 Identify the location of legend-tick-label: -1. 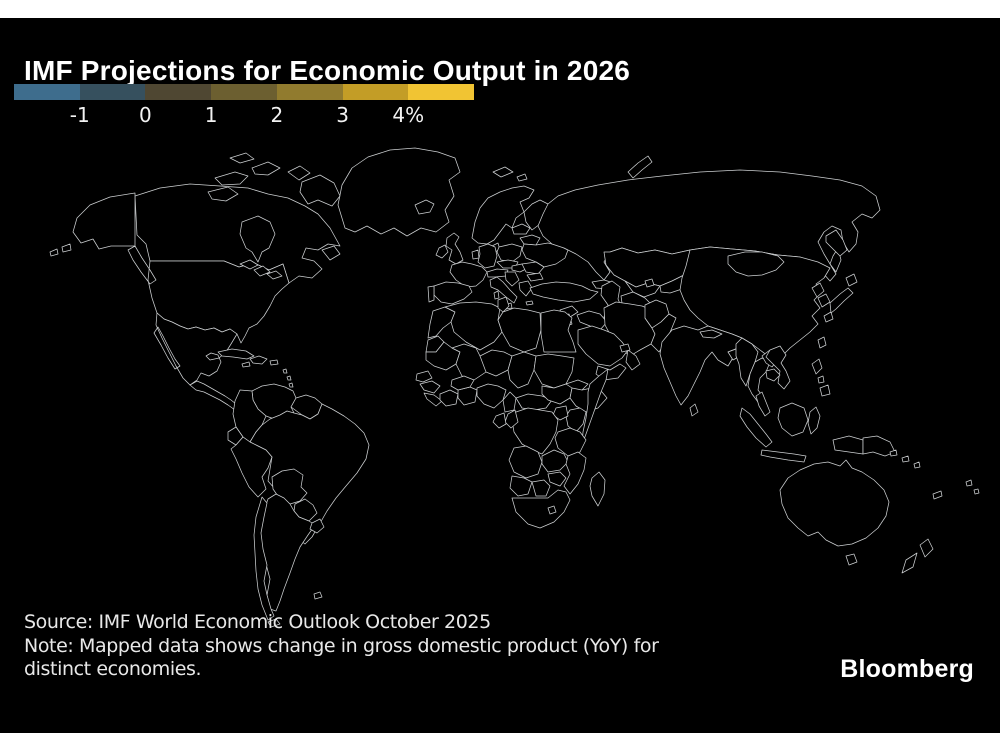
(79, 115).